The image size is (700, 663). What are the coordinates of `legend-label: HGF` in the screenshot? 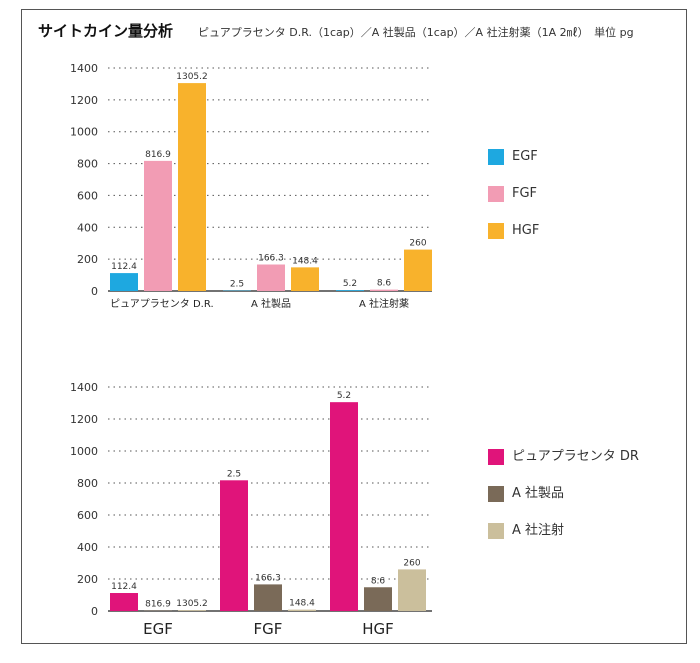 It's located at (526, 230).